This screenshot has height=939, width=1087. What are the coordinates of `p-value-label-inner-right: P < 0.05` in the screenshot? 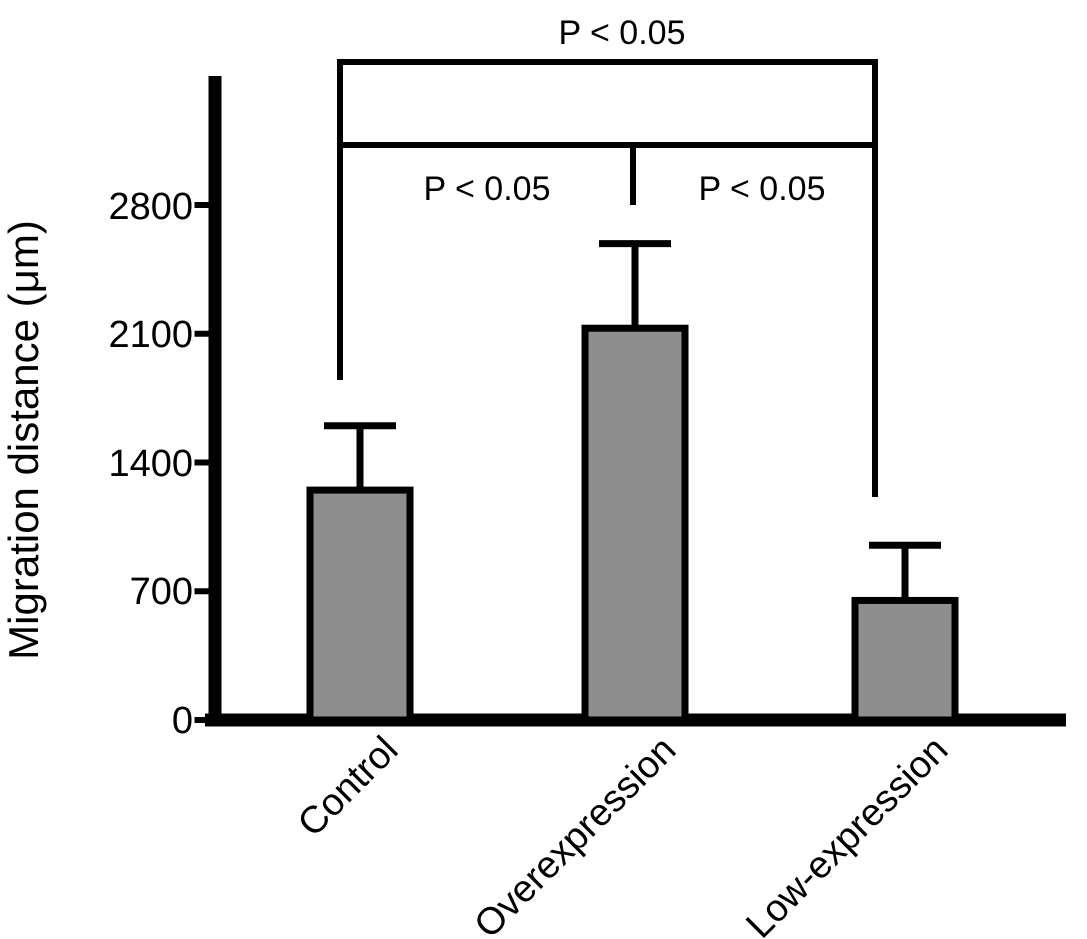 It's located at (762, 189).